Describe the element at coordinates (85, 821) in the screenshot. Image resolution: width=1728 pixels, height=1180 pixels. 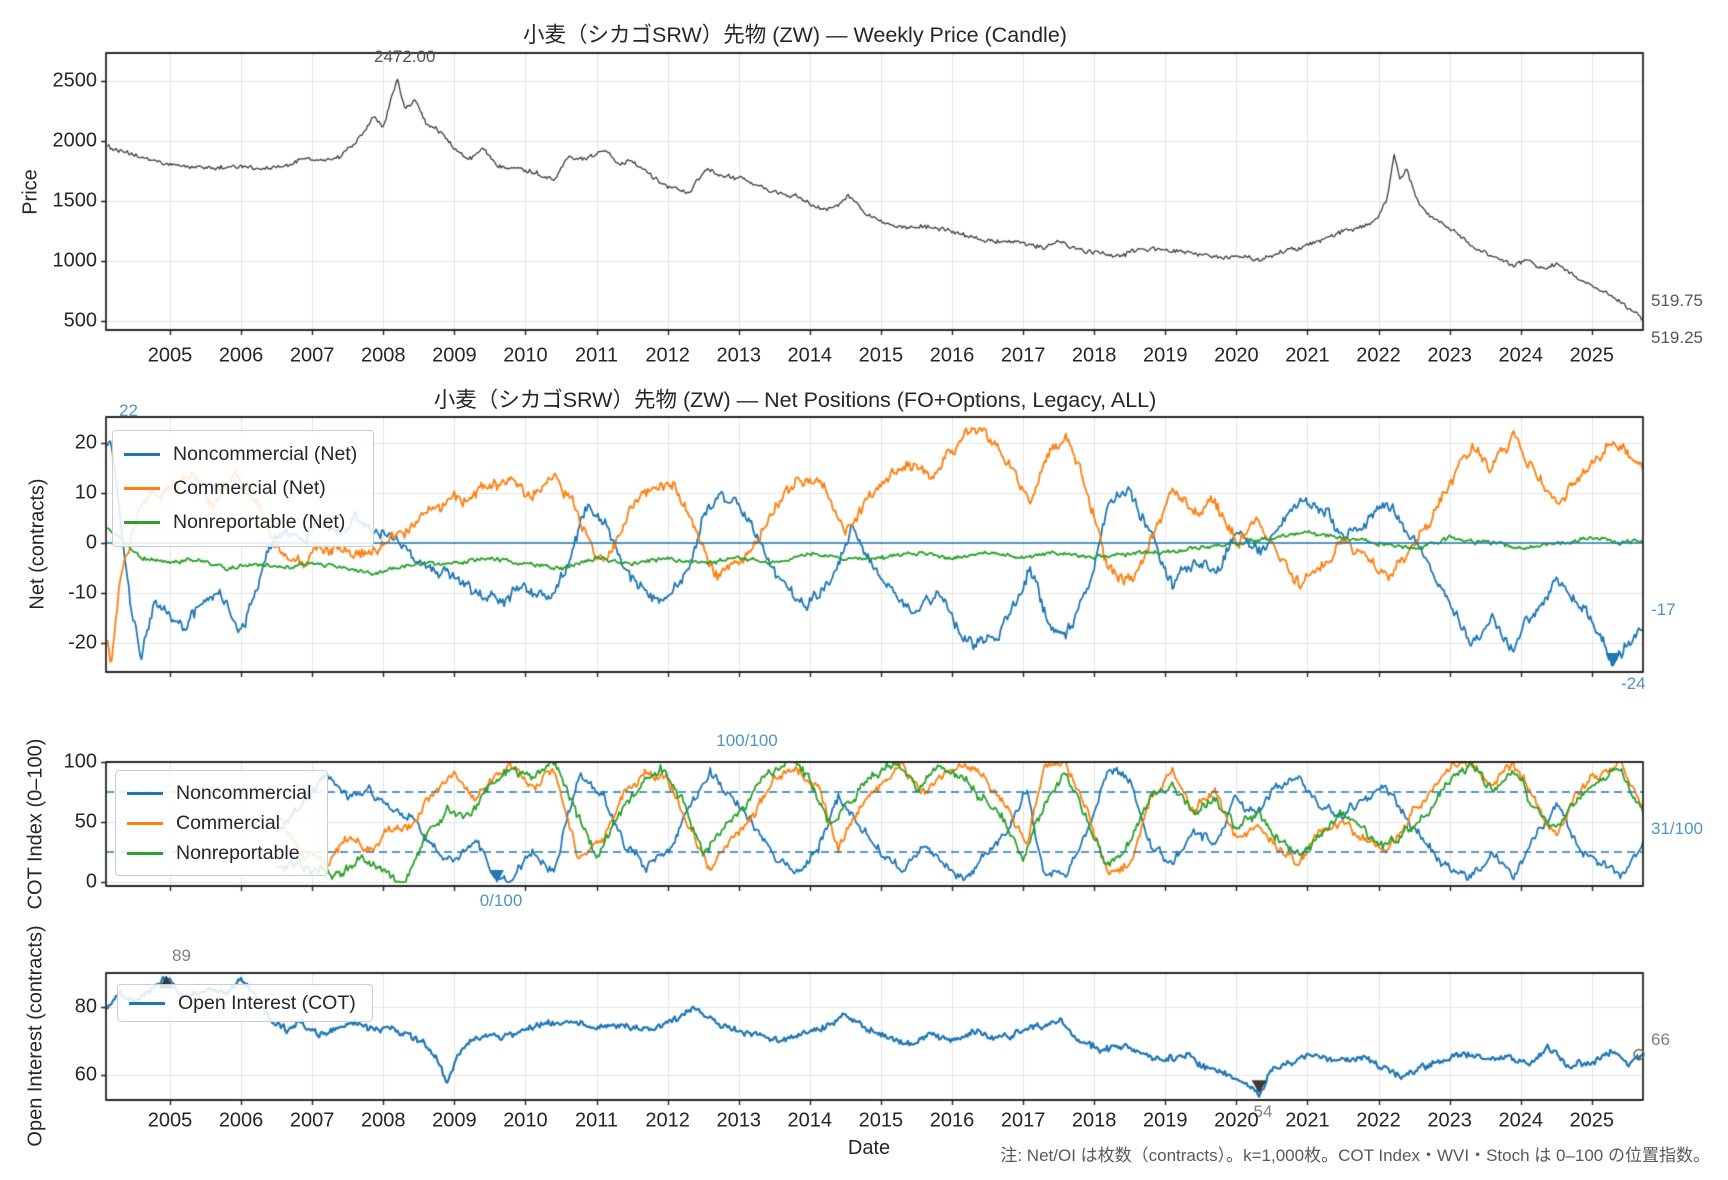
I see `y-tick-label: 50` at that location.